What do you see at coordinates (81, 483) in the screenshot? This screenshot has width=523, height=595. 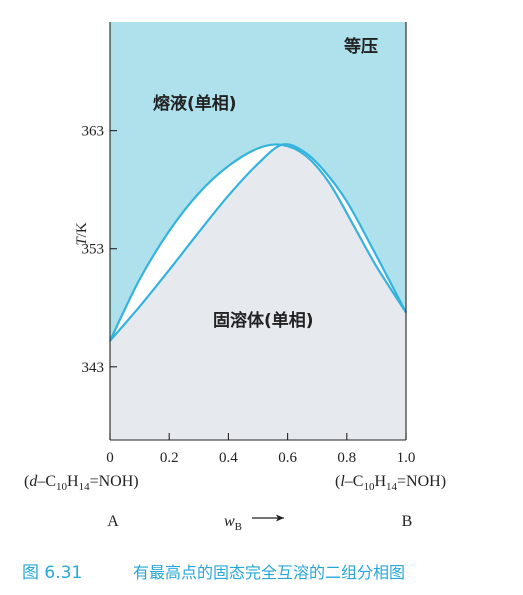 I see `component-left-label: (d–C10H14=NOH)` at bounding box center [81, 483].